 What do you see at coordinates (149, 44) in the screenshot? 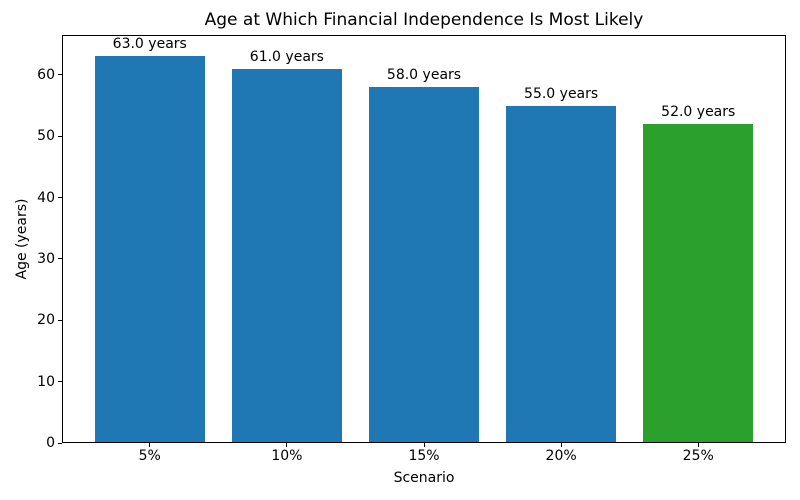
I see `bar-value-label: 63.0 years` at bounding box center [149, 44].